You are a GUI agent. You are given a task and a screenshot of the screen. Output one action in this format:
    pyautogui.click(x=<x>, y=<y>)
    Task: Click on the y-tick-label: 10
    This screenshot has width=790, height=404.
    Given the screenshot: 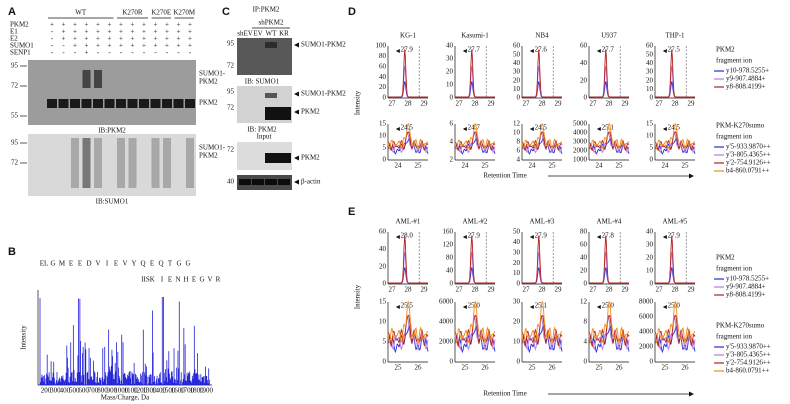 What is the action you would take?
    pyautogui.click(x=383, y=136)
    